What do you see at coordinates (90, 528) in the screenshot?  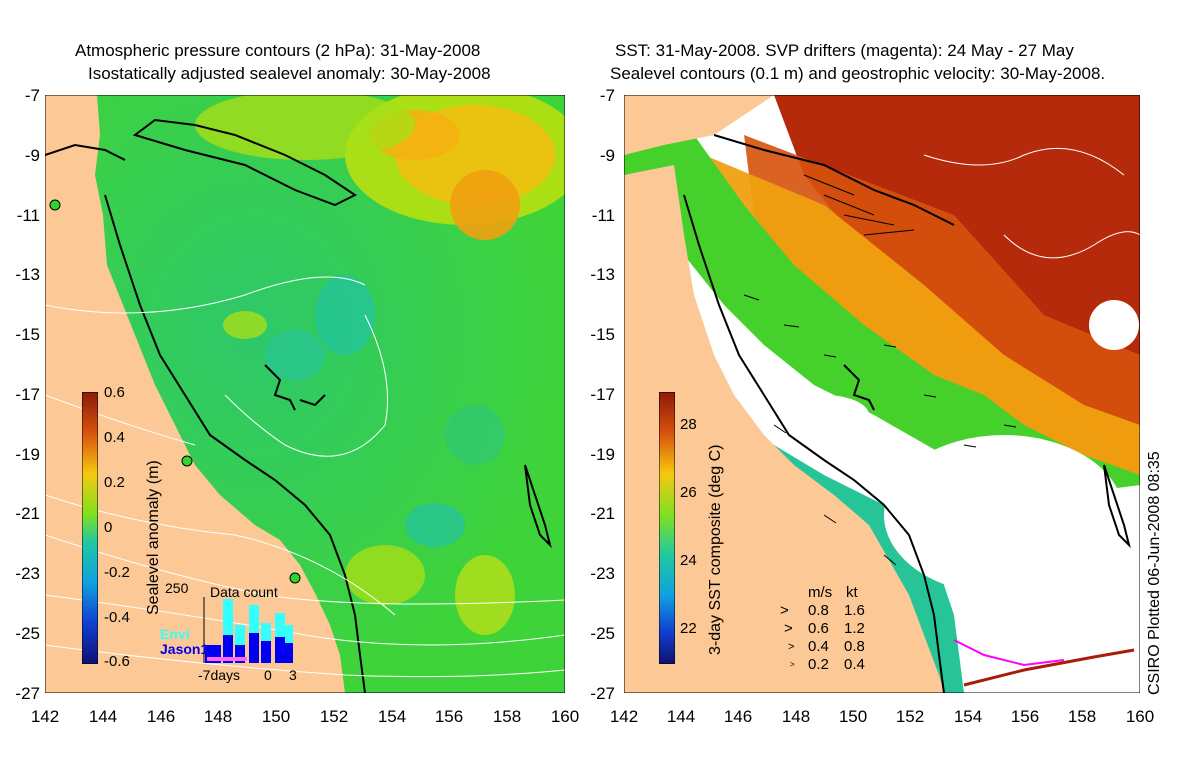 I see `sealevel-colorbar` at bounding box center [90, 528].